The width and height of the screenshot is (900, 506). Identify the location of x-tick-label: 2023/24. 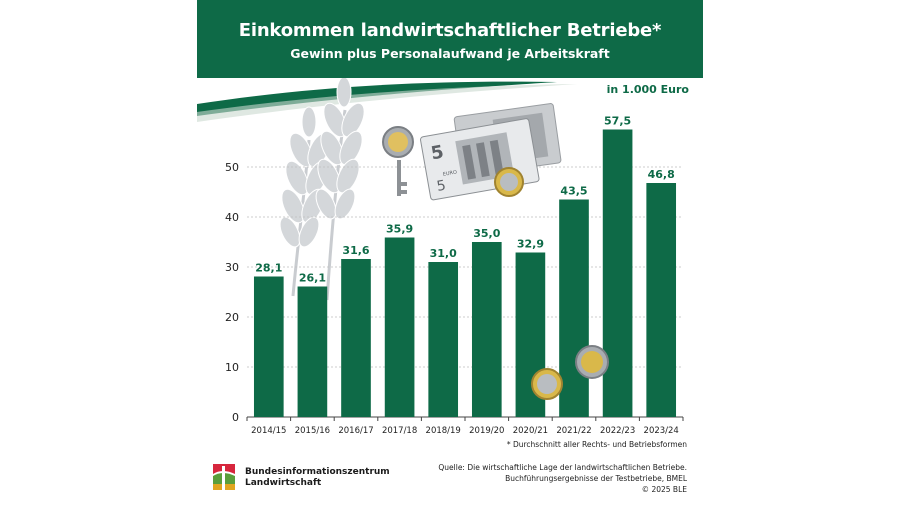
(661, 431).